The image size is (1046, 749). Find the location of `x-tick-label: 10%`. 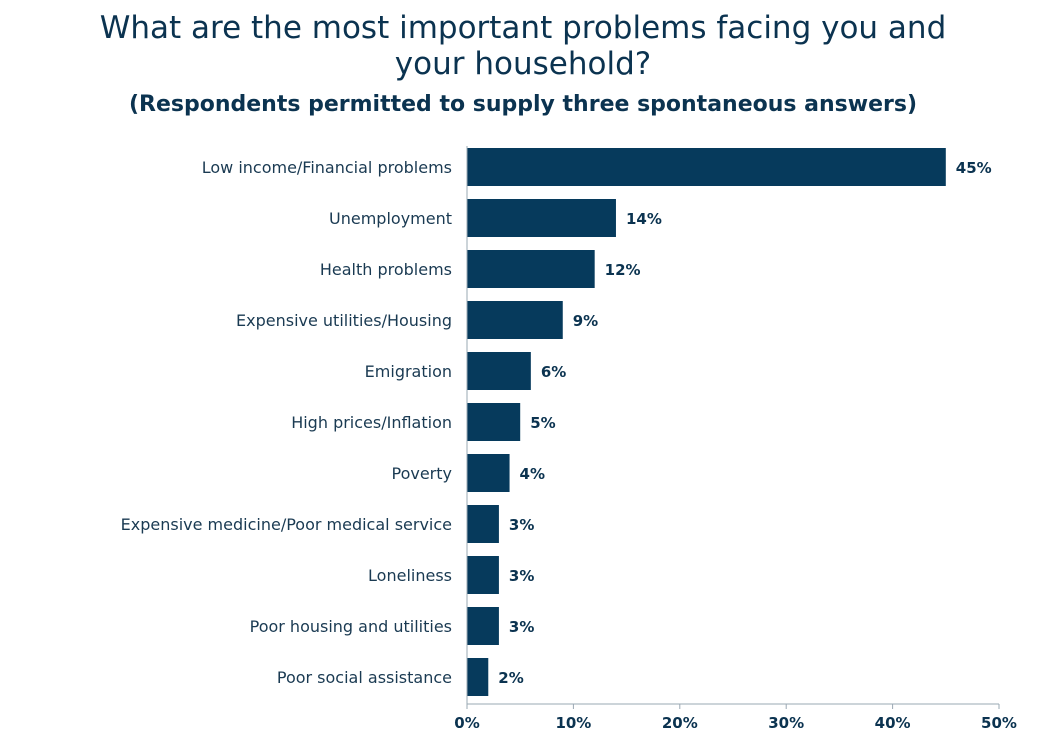

x-tick-label: 10% is located at coordinates (573, 723).